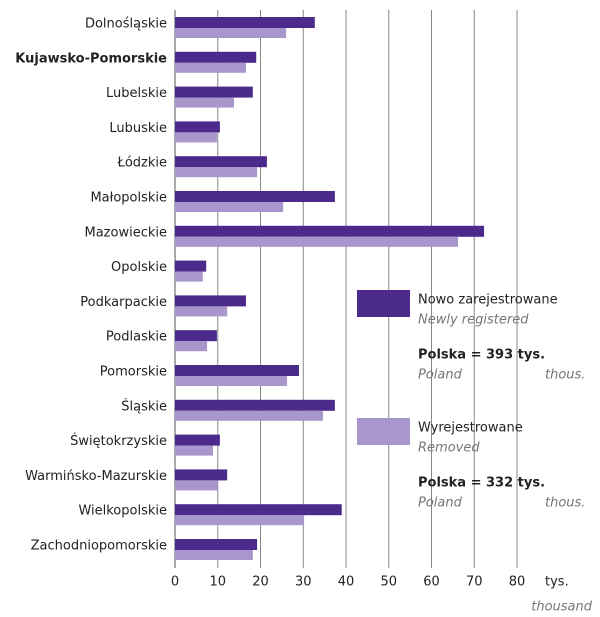 Image resolution: width=600 pixels, height=617 pixels. What do you see at coordinates (144, 406) in the screenshot?
I see `y-tick-label: Śląskie` at bounding box center [144, 406].